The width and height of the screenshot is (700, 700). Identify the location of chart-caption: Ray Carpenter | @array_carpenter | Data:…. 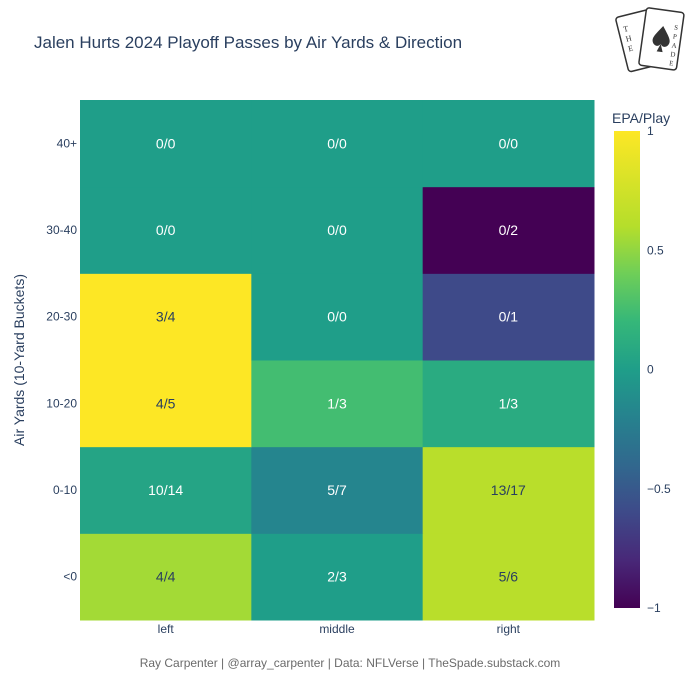
(350, 663).